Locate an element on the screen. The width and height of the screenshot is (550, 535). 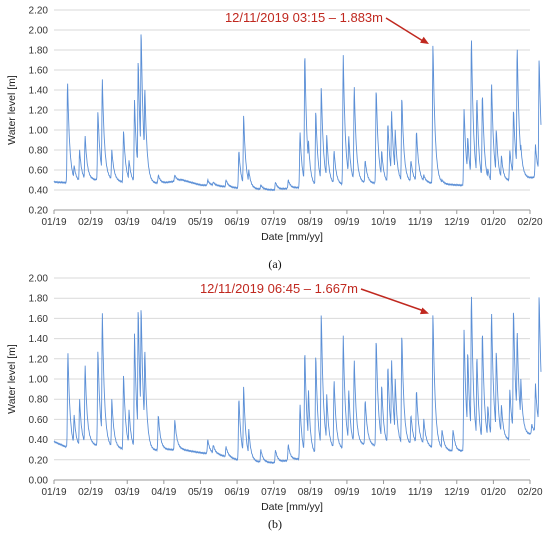
chart-a-x-tick-label: 06/19 is located at coordinates (237, 222).